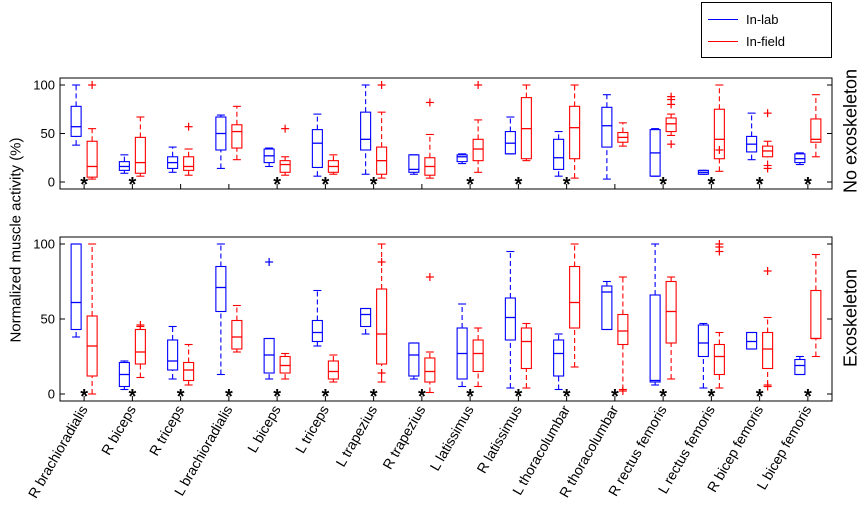 This screenshot has height=507, width=865. What do you see at coordinates (723, 19) in the screenshot?
I see `legend-line-in-lab` at bounding box center [723, 19].